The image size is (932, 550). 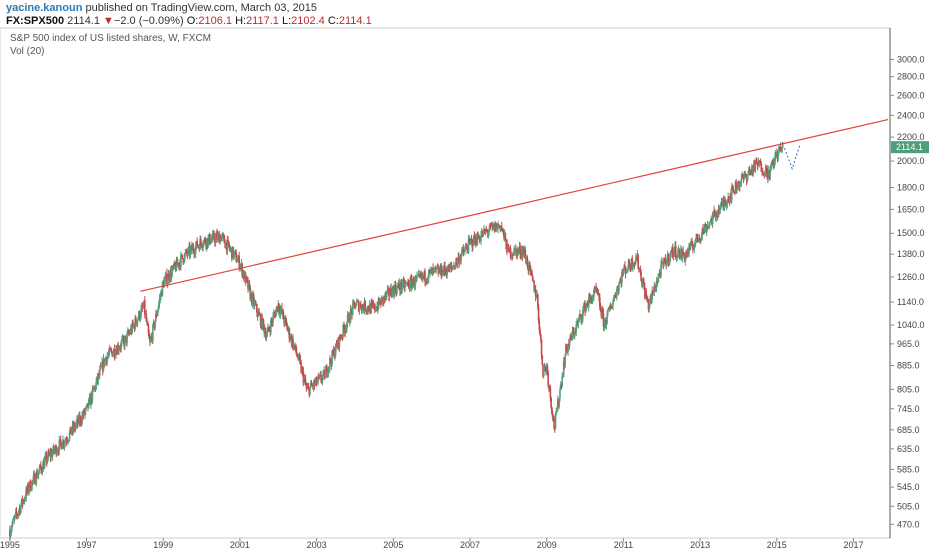 I want to click on time-tick-label: 1997, so click(x=87, y=545).